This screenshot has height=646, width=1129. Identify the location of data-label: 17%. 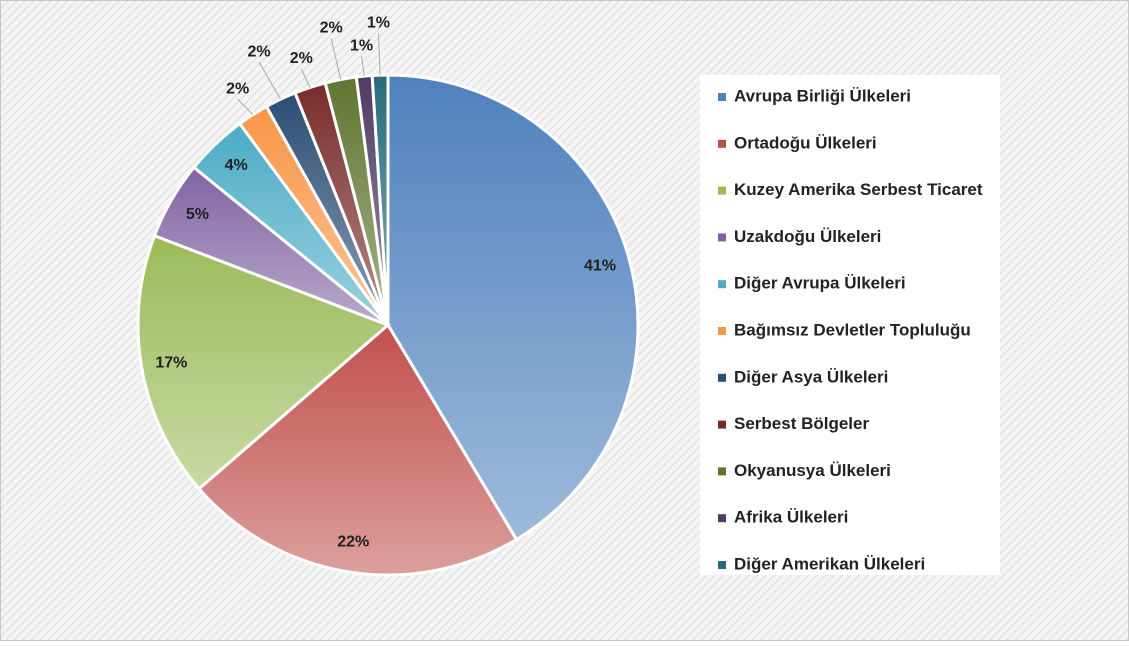
(171, 362).